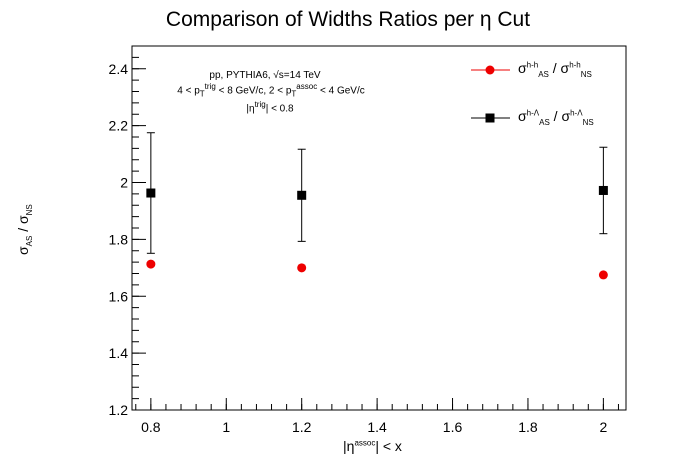 This screenshot has height=472, width=696. I want to click on legend-label-hh: σh-hAS / σh-hNS, so click(555, 69).